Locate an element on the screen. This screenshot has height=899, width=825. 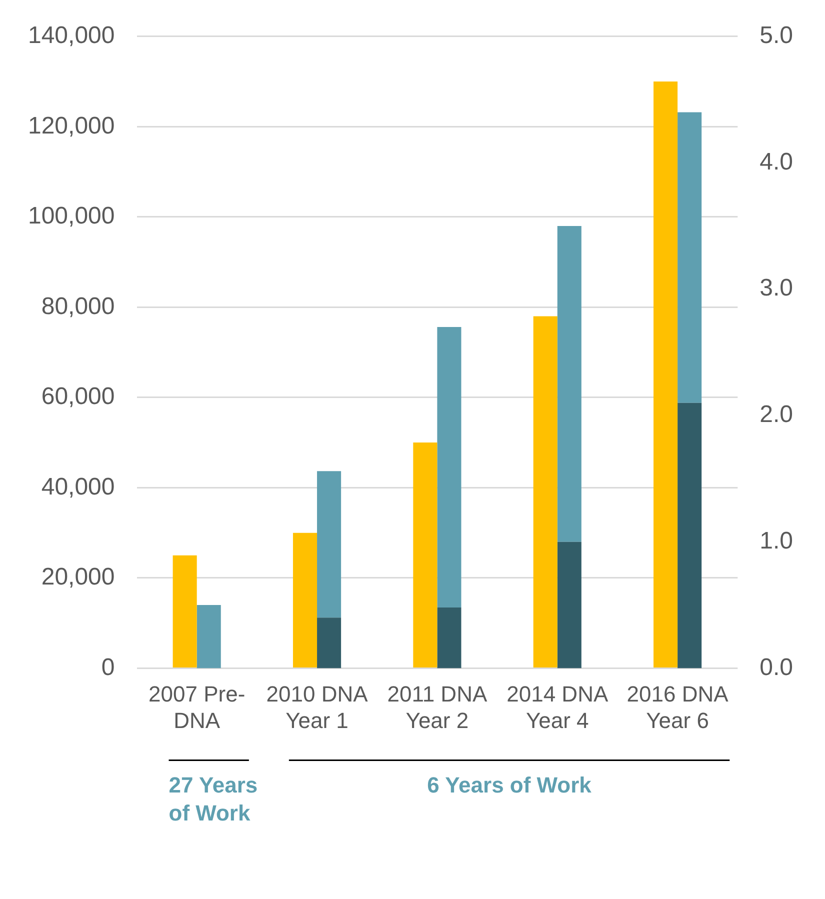
y-tick-label: 0 is located at coordinates (108, 667).